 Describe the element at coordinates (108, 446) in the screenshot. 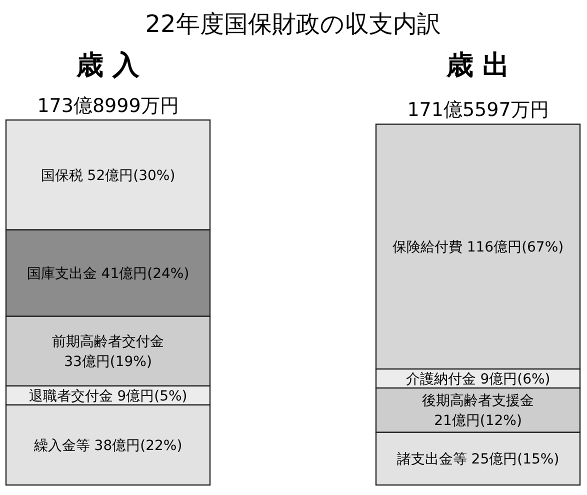

I see `text: 繰入金等 38億円(22%)` at that location.